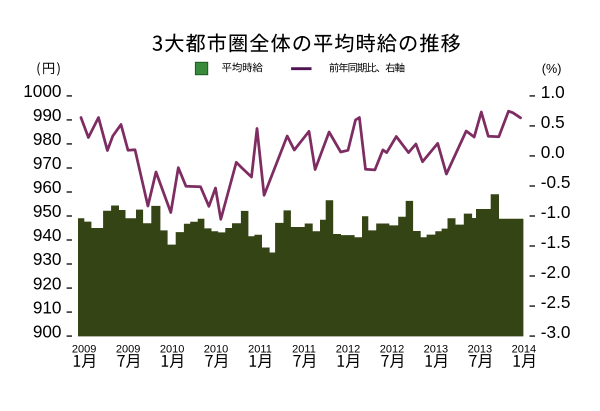 Image resolution: width=600 pixels, height=411 pixels. I want to click on svg-text: 930, so click(47, 259).